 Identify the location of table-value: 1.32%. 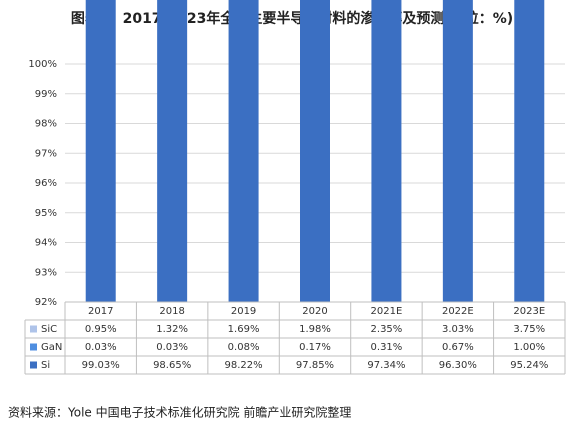
(172, 329).